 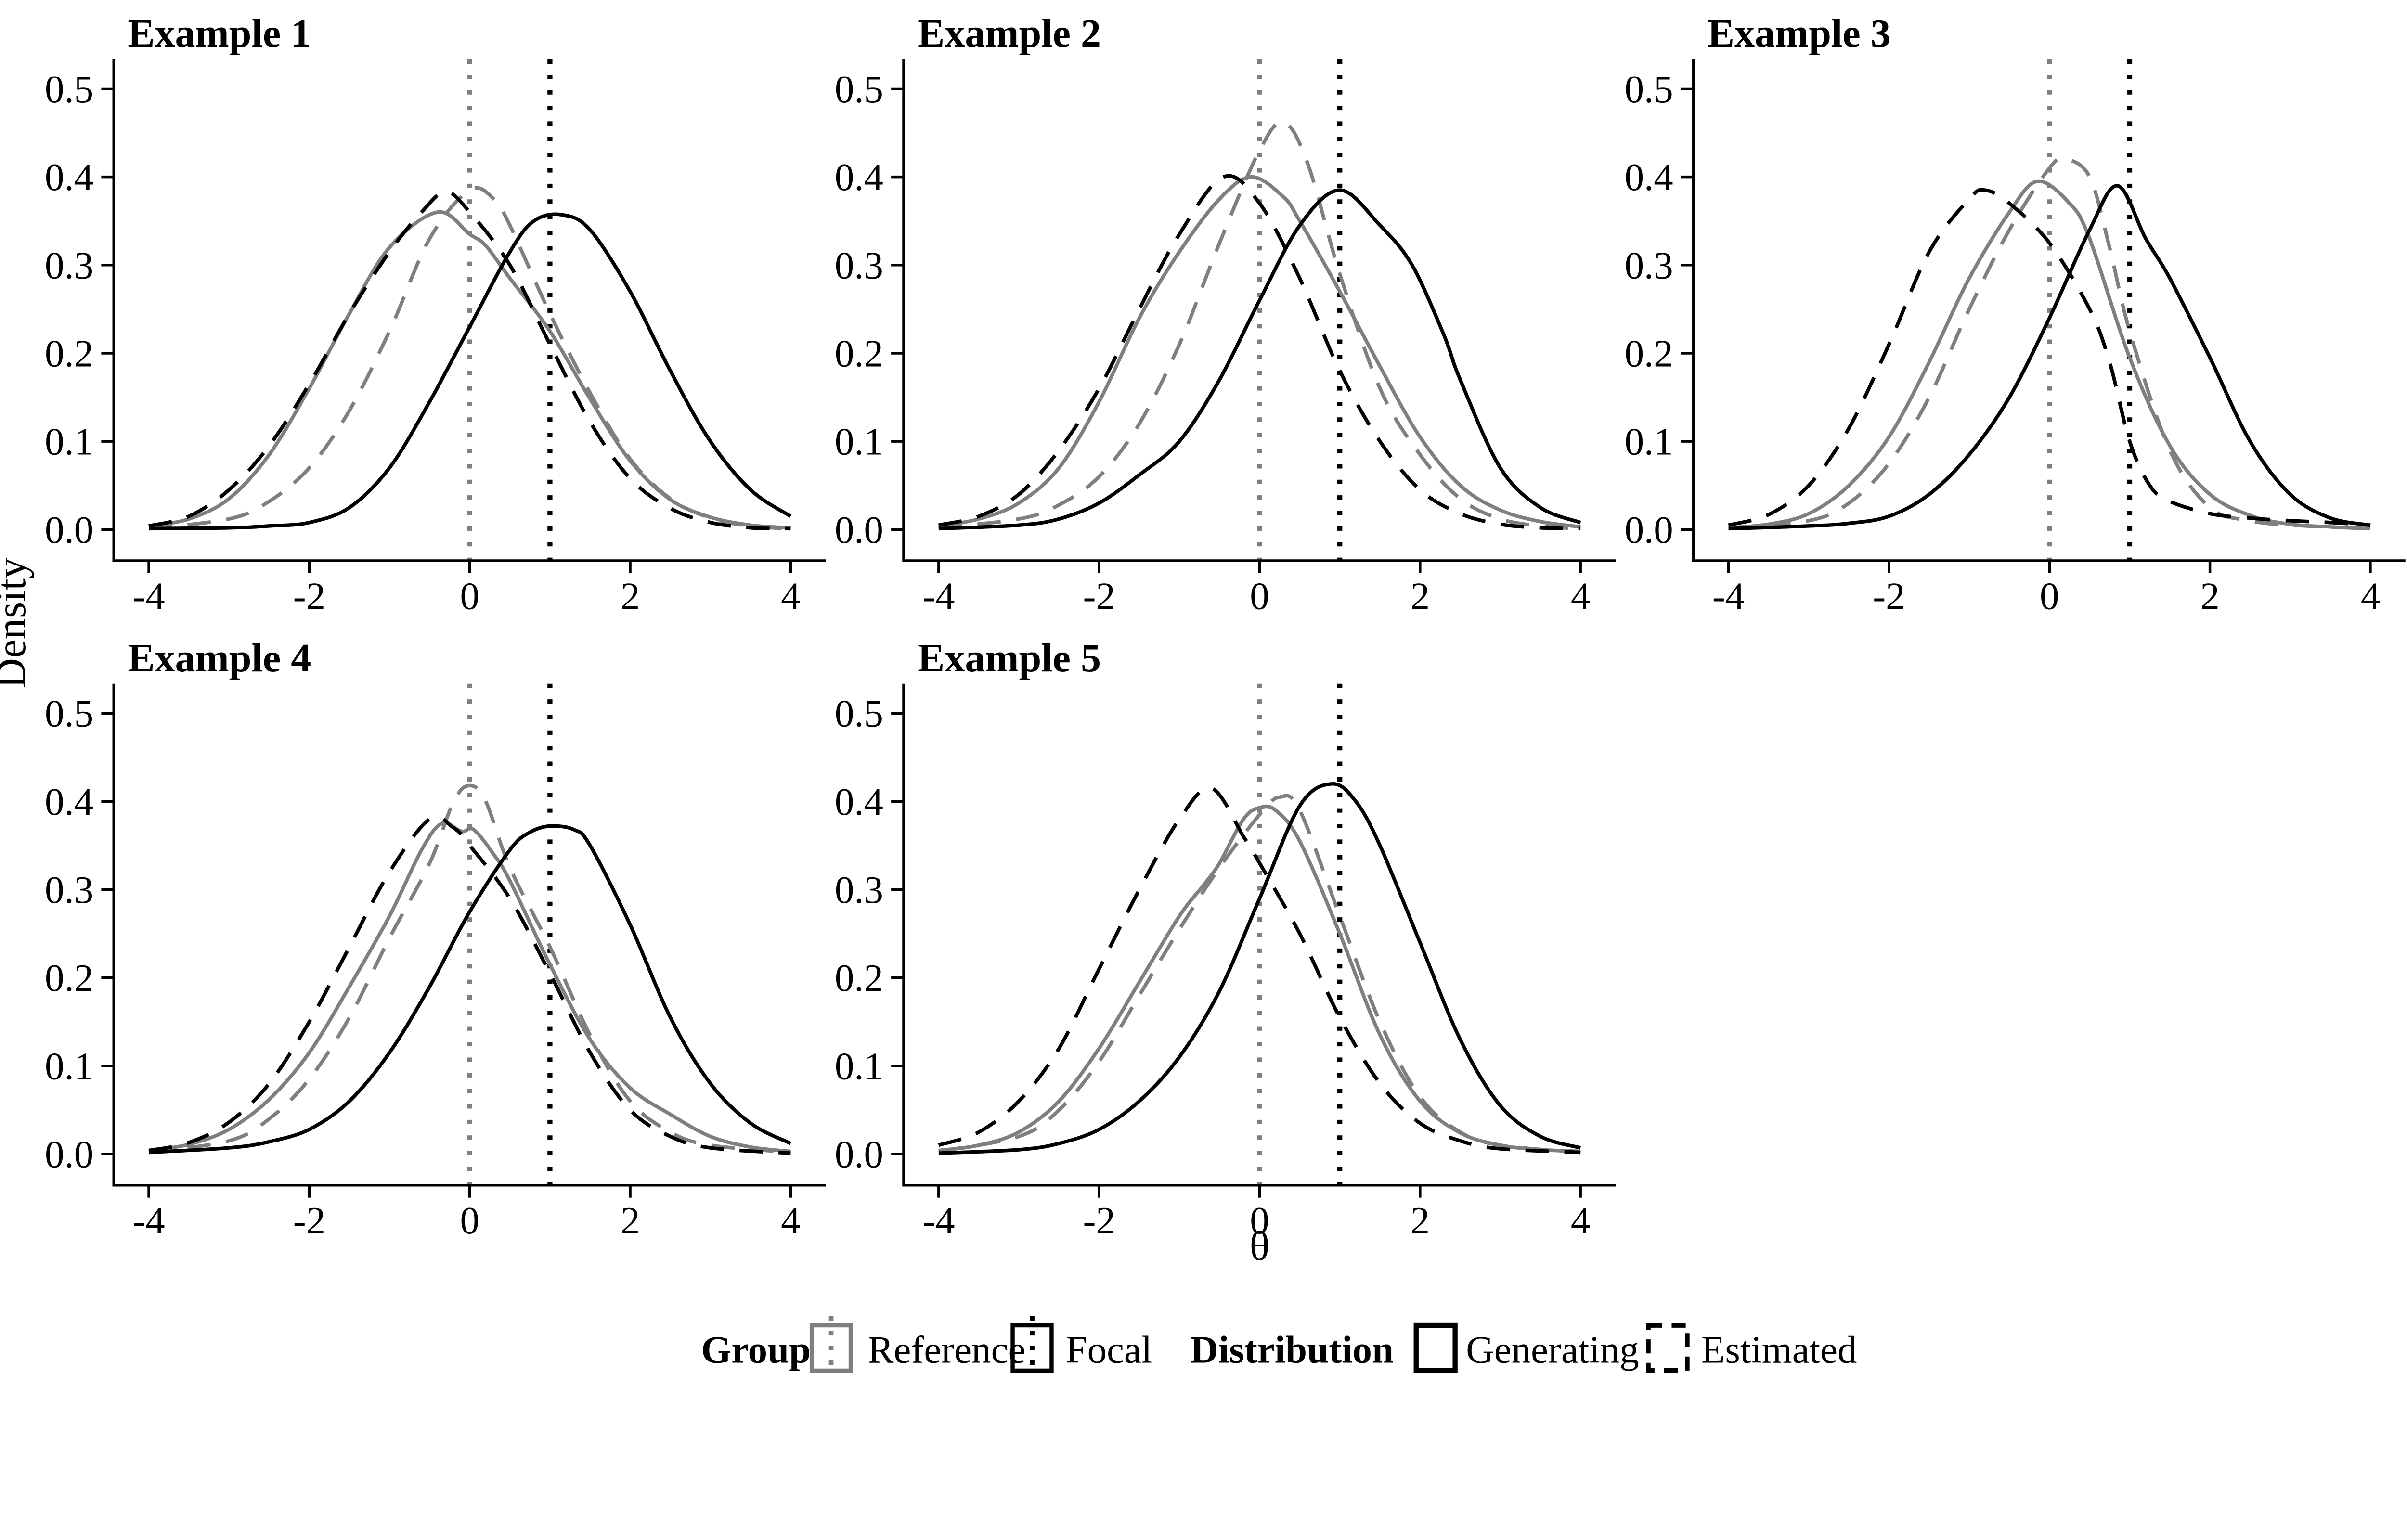 What do you see at coordinates (1435, 1347) in the screenshot?
I see `legend-key-generating-icon` at bounding box center [1435, 1347].